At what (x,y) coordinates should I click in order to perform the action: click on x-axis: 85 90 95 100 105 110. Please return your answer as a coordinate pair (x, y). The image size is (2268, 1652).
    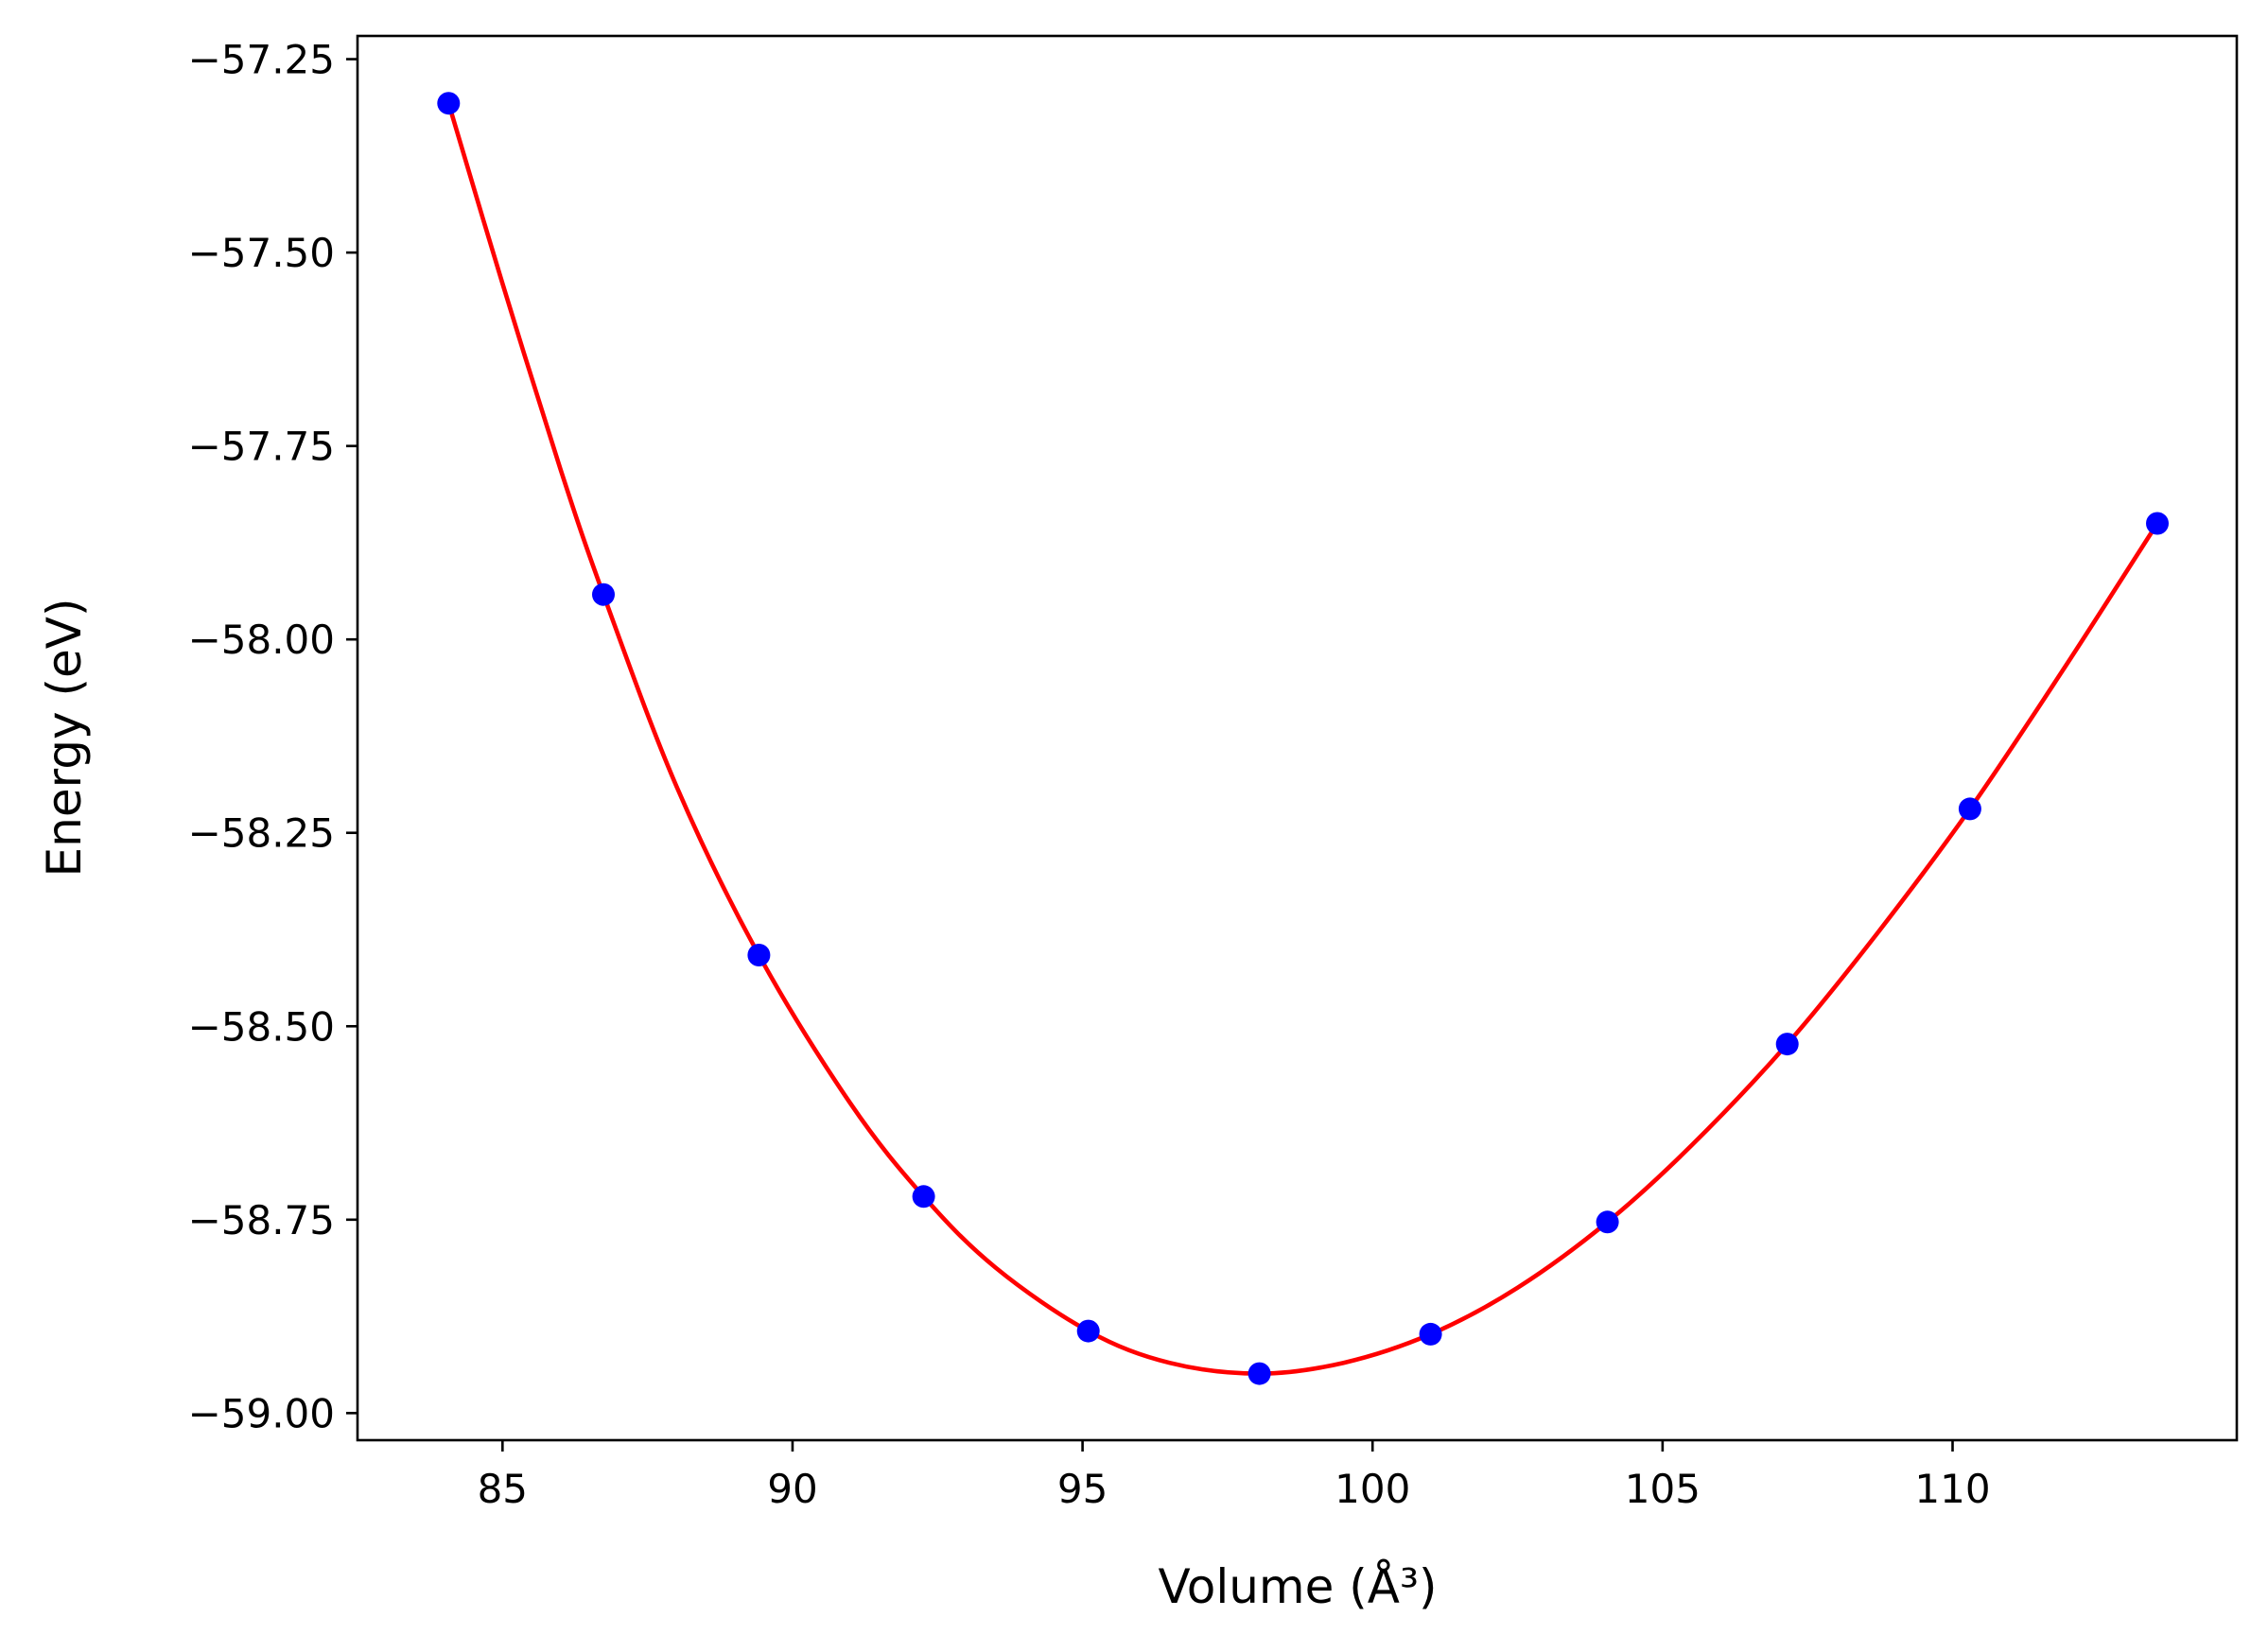
    Looking at the image, I should click on (1234, 1476).